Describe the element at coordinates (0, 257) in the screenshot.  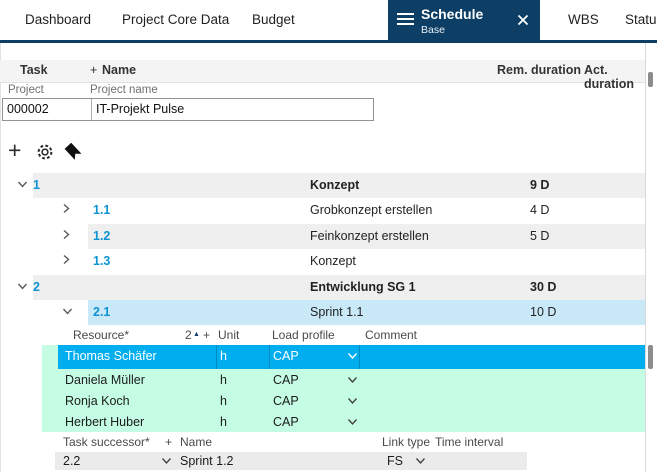
I see `panel-left-border` at that location.